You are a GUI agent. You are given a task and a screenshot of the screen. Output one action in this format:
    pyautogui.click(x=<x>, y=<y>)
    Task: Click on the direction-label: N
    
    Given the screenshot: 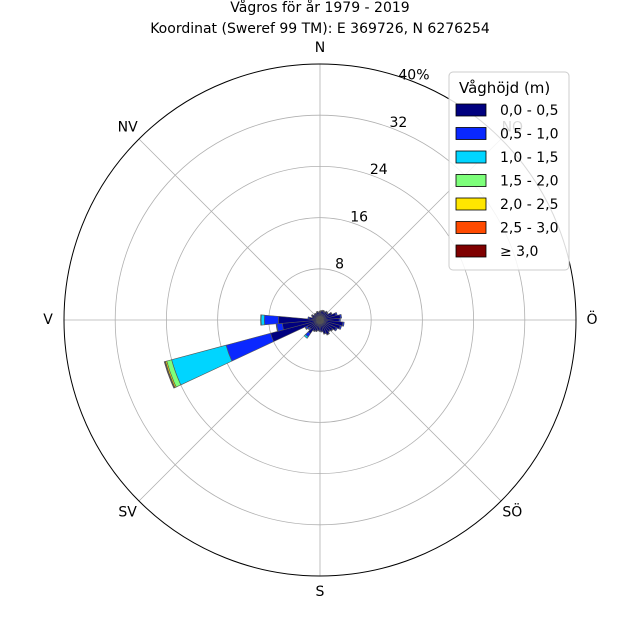 What is the action you would take?
    pyautogui.click(x=320, y=48)
    